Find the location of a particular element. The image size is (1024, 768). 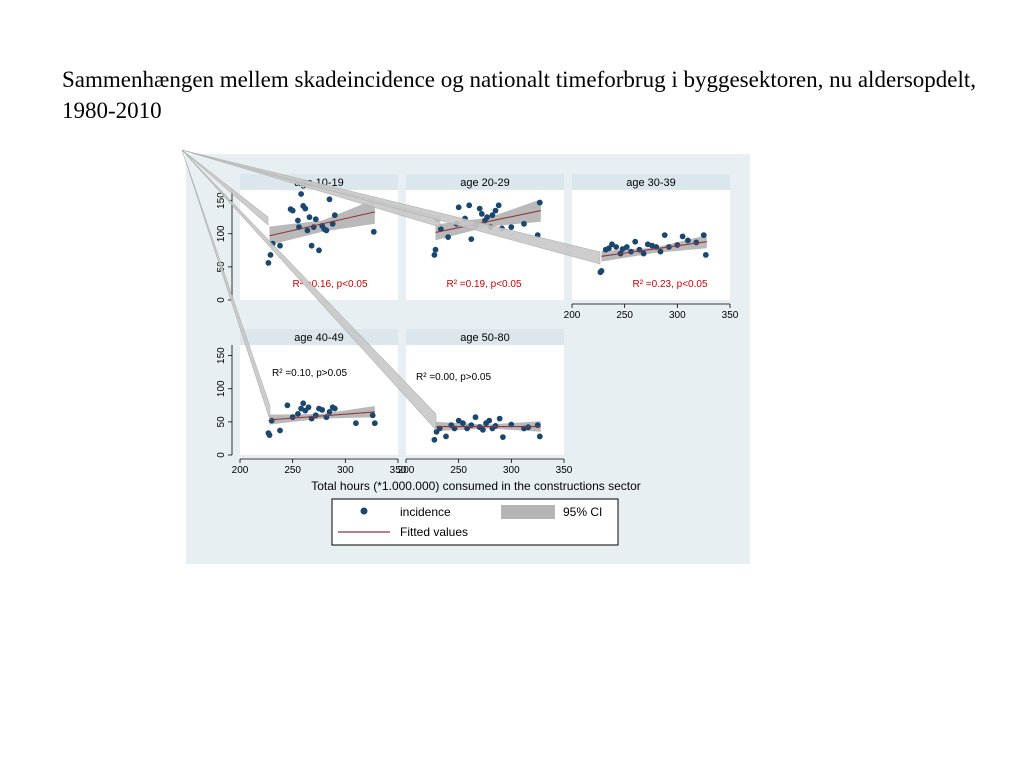

legend: incidence 95% CI Fitted values is located at coordinates (475, 522).